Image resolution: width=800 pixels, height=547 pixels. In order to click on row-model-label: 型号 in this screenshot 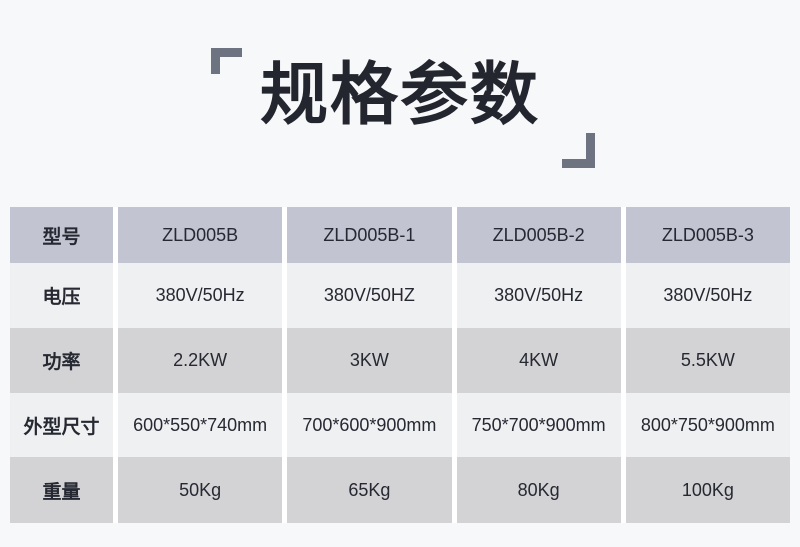, I will do `click(61, 235)`.